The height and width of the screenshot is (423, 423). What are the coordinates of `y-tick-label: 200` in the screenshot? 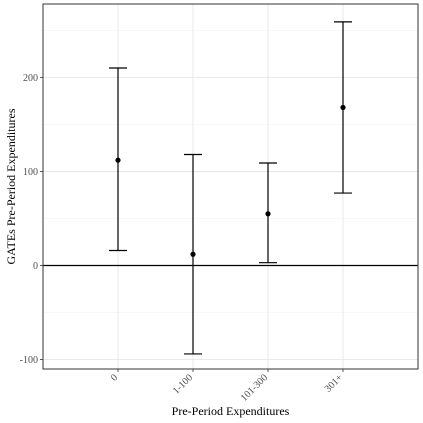 It's located at (30, 78).